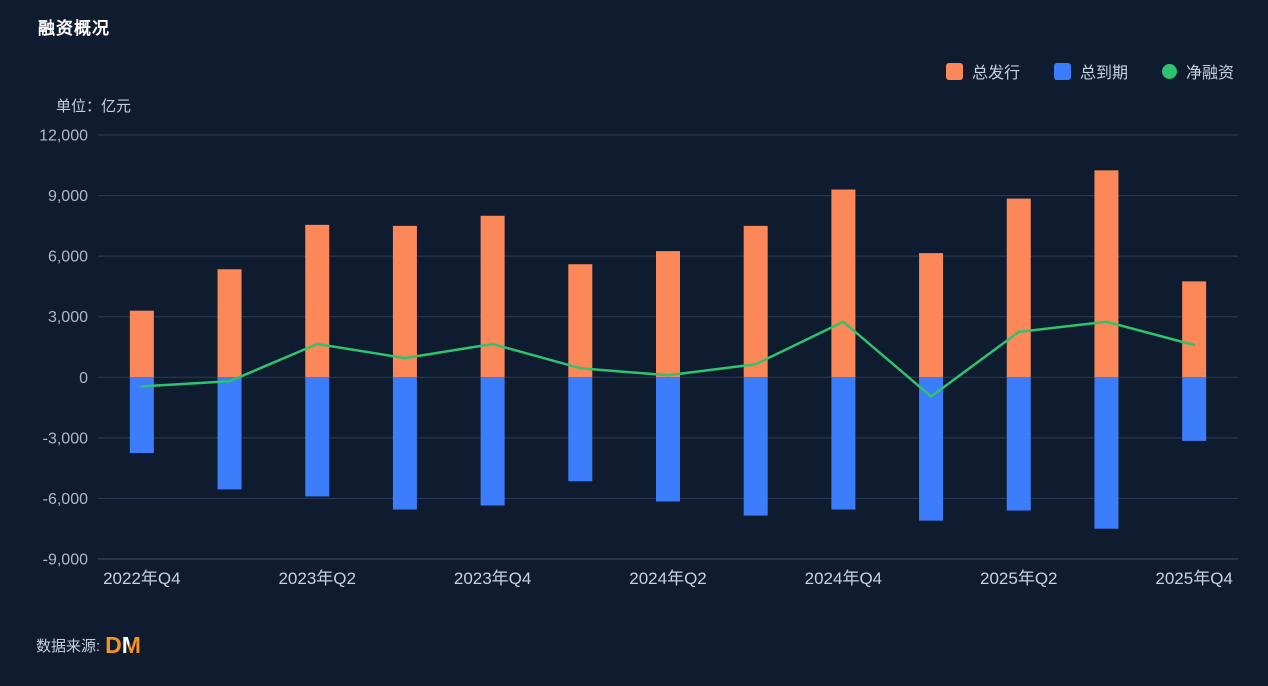 This screenshot has height=686, width=1268. I want to click on page-title: 融资概况, so click(74, 28).